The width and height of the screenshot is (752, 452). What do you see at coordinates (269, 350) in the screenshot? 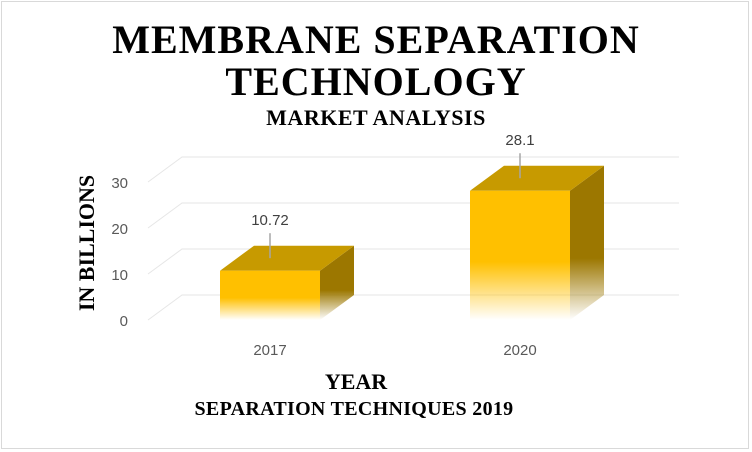
I see `x-tick-label: 2017` at bounding box center [269, 350].